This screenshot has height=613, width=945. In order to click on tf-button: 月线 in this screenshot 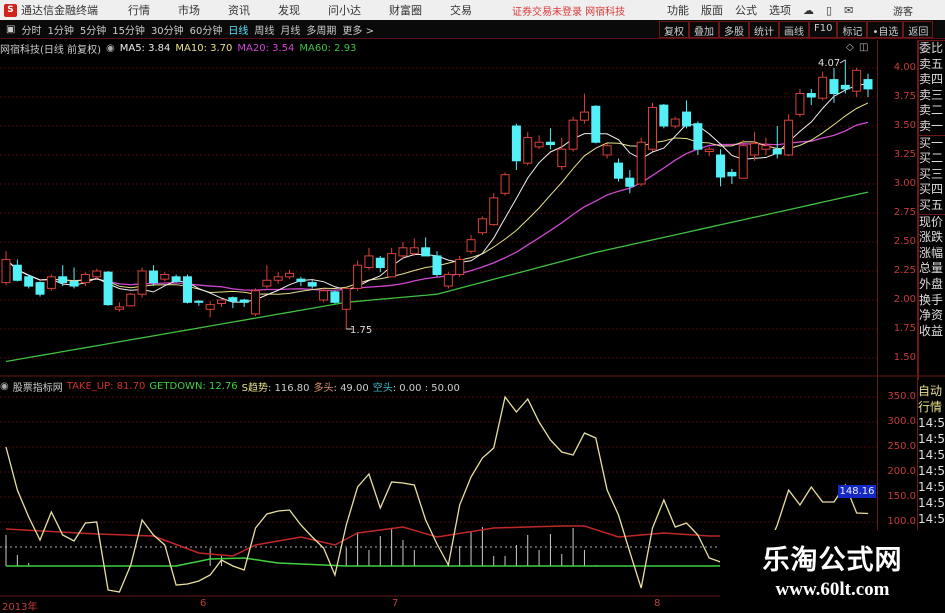, I will do `click(290, 31)`.